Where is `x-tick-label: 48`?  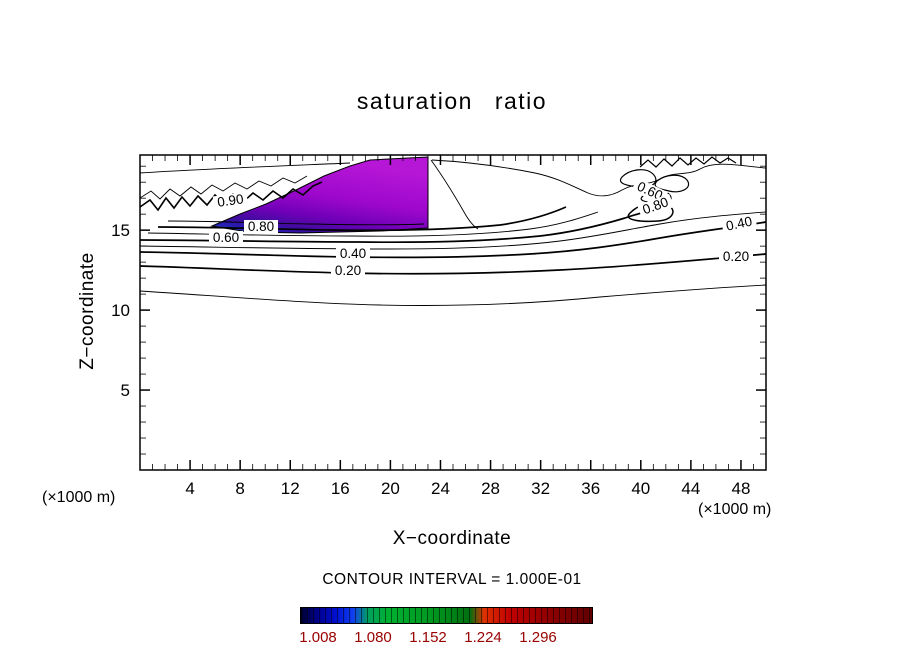 x-tick-label: 48 is located at coordinates (740, 488).